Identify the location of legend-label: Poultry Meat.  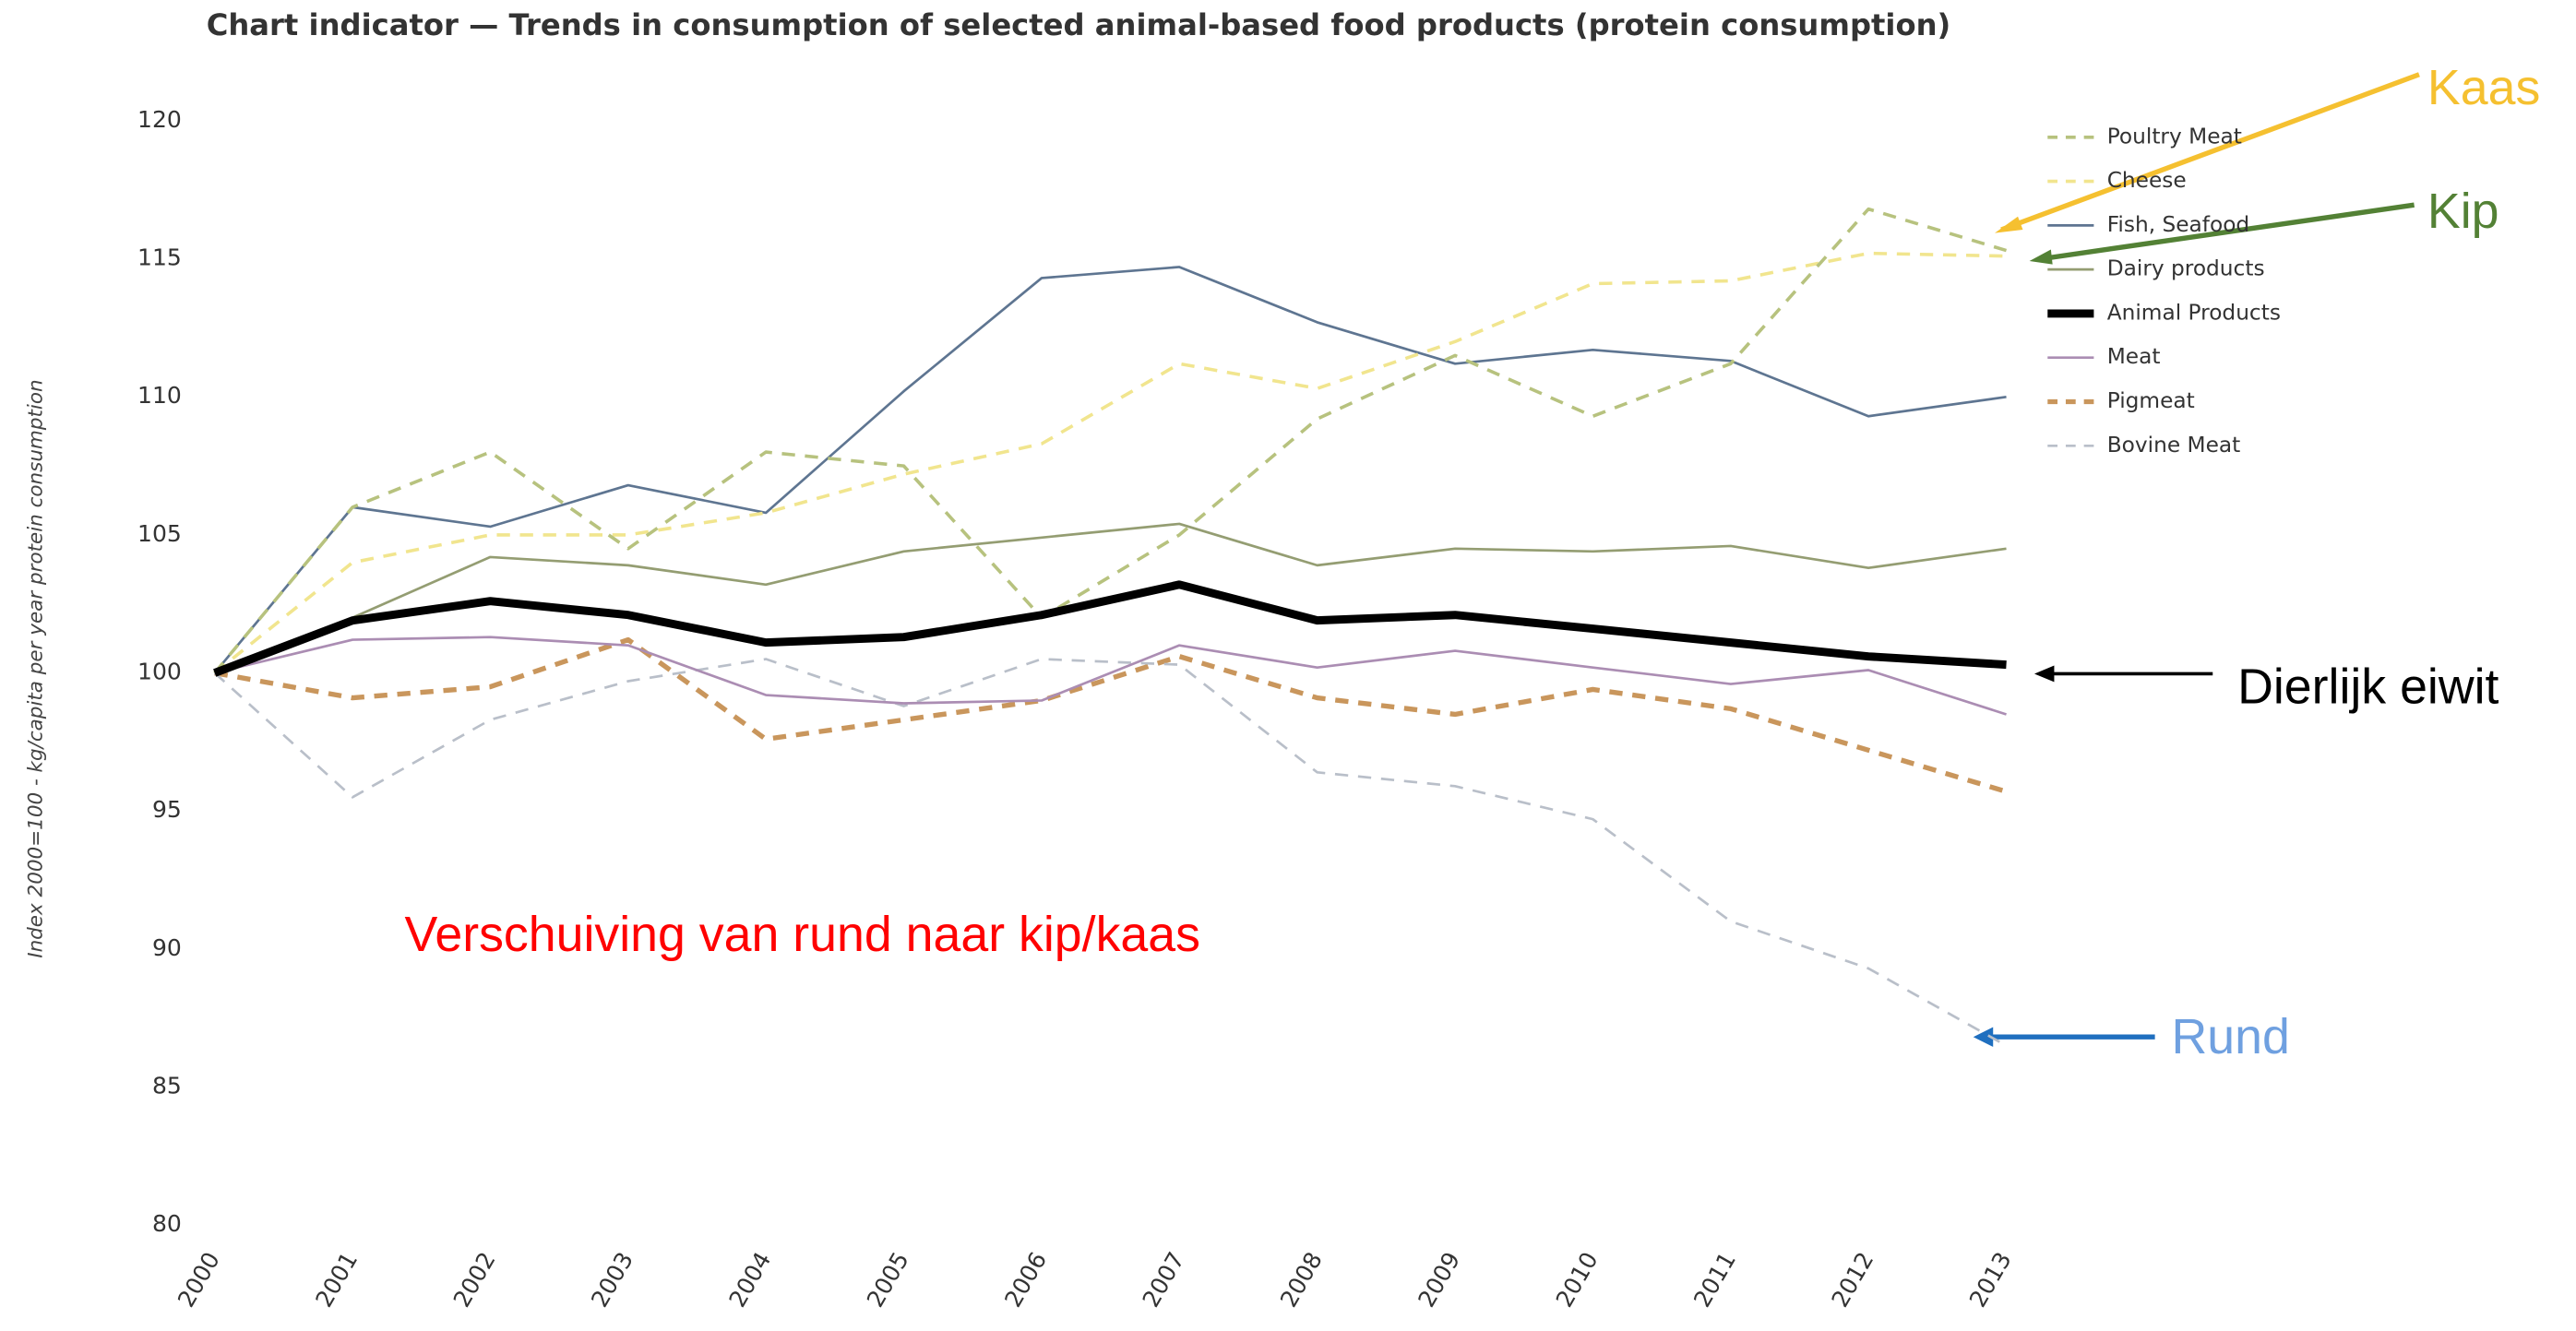
(2174, 136).